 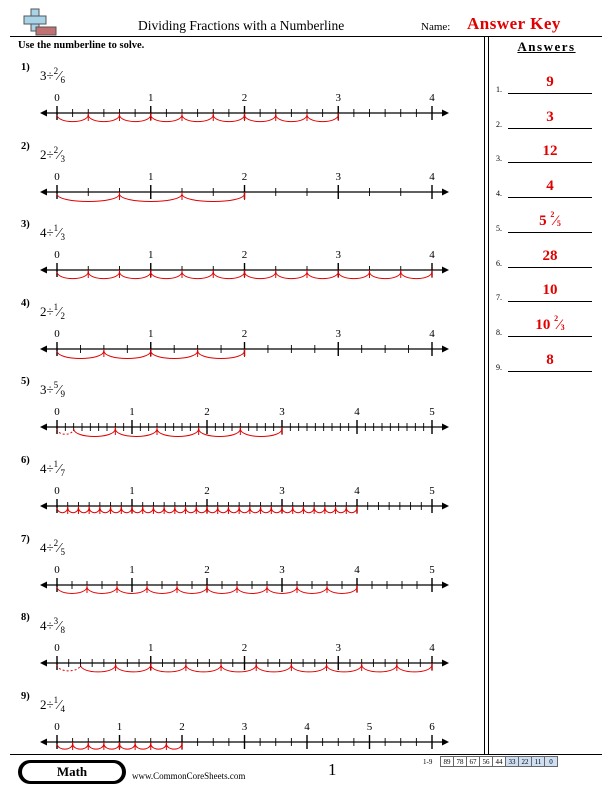 What do you see at coordinates (245, 574) in the screenshot?
I see `problem: 7) 4÷2⁄5 0 1 2 3 4 5` at bounding box center [245, 574].